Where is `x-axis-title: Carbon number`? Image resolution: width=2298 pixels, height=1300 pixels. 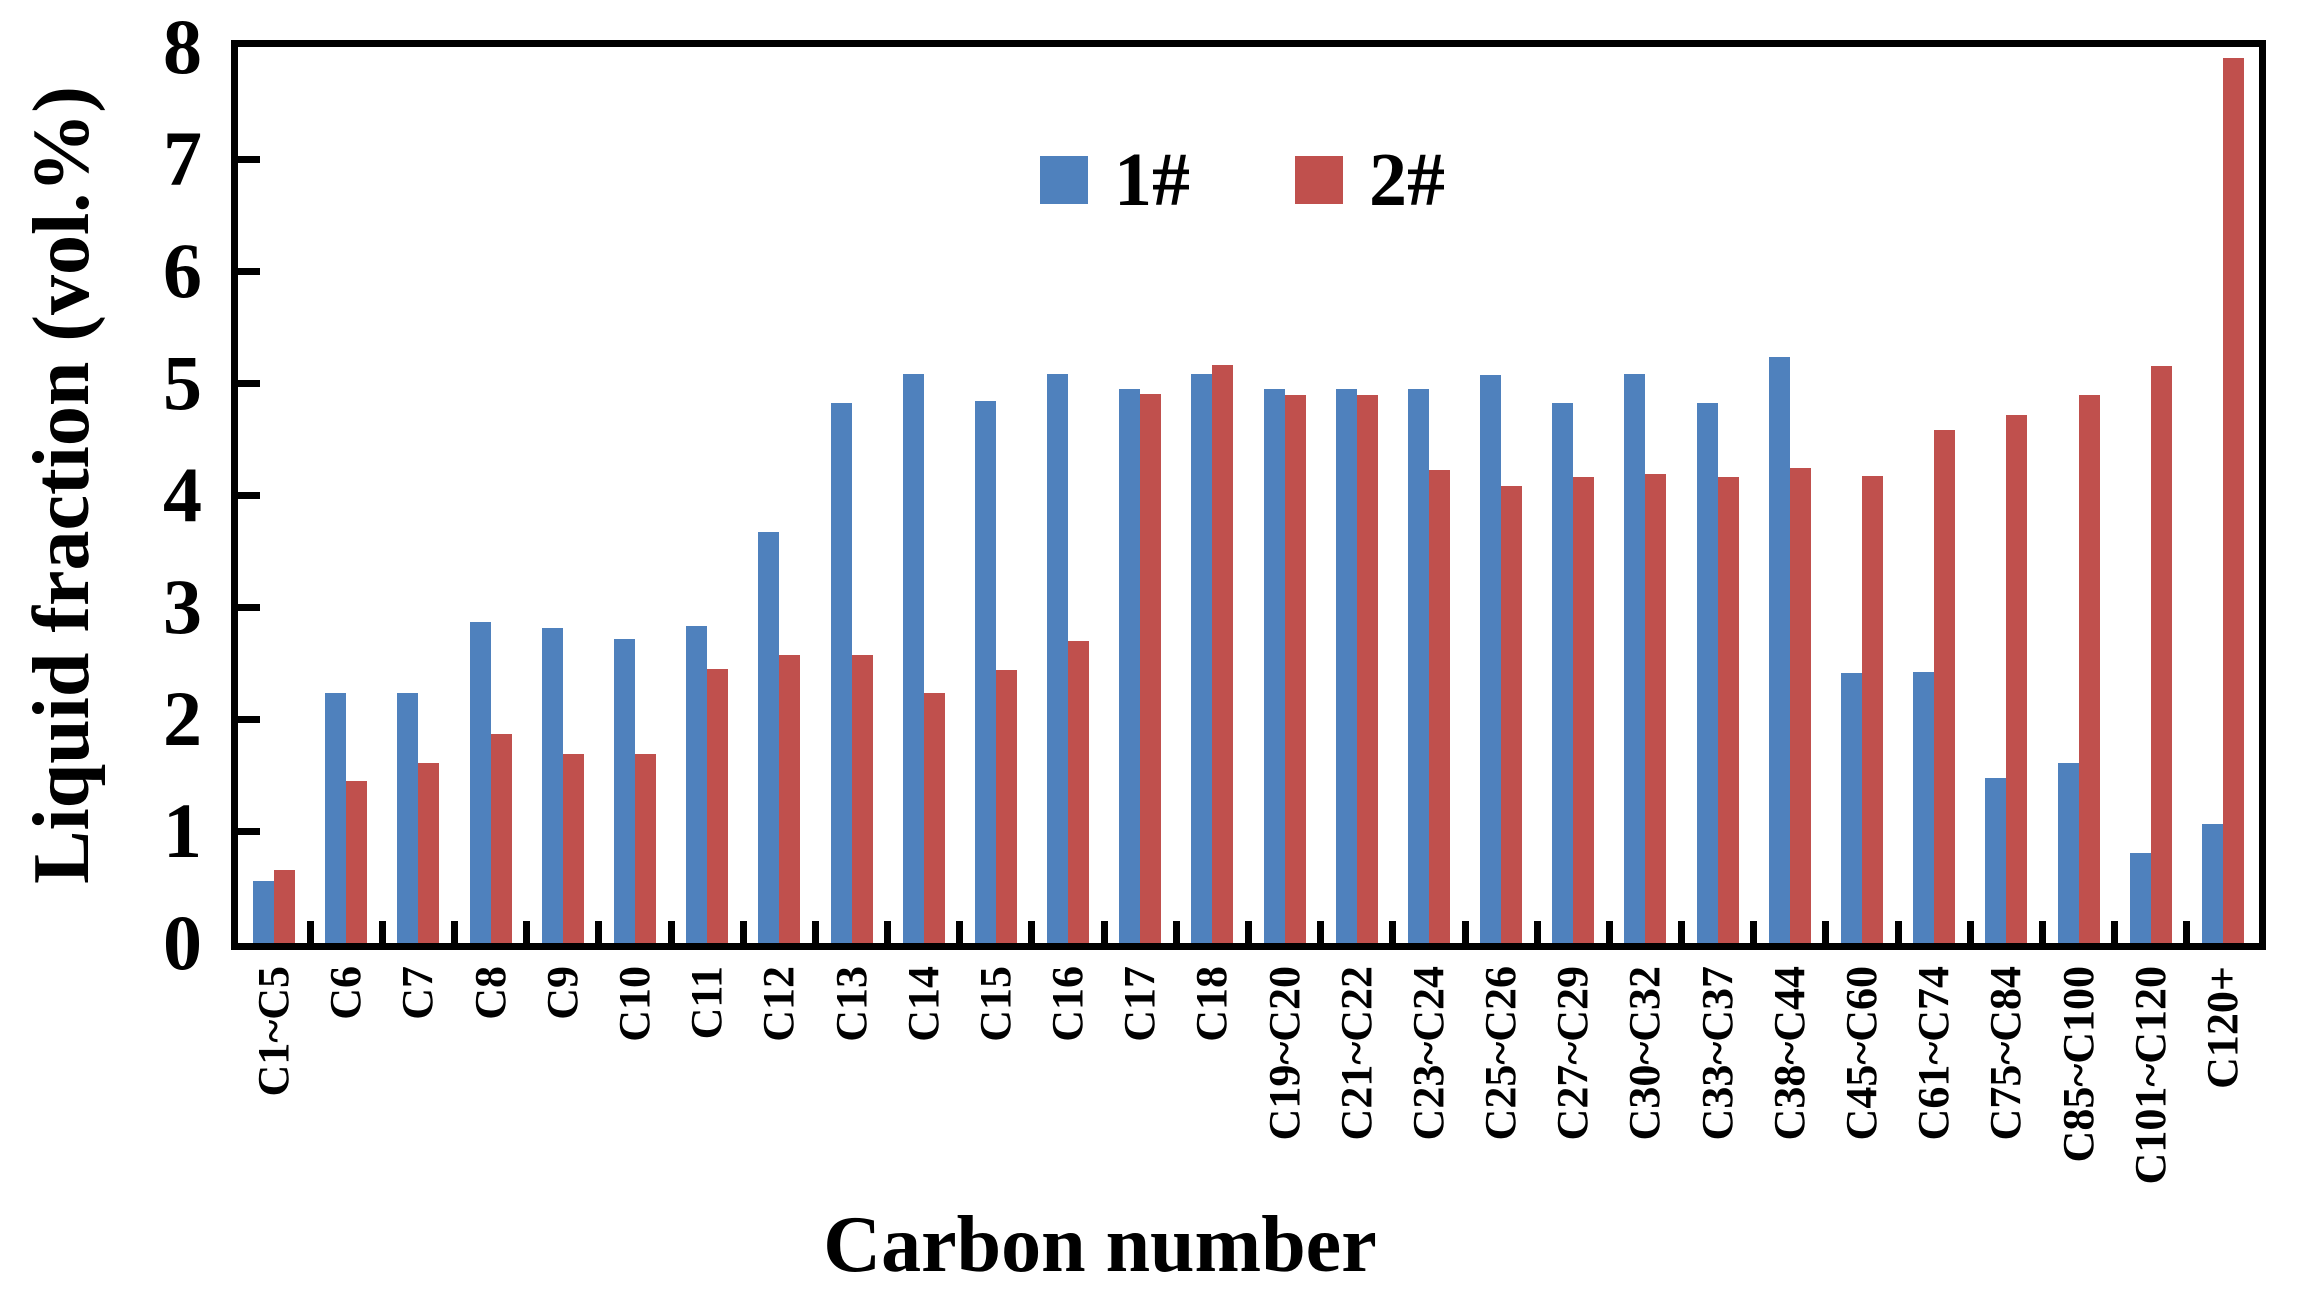 x-axis-title: Carbon number is located at coordinates (1100, 1245).